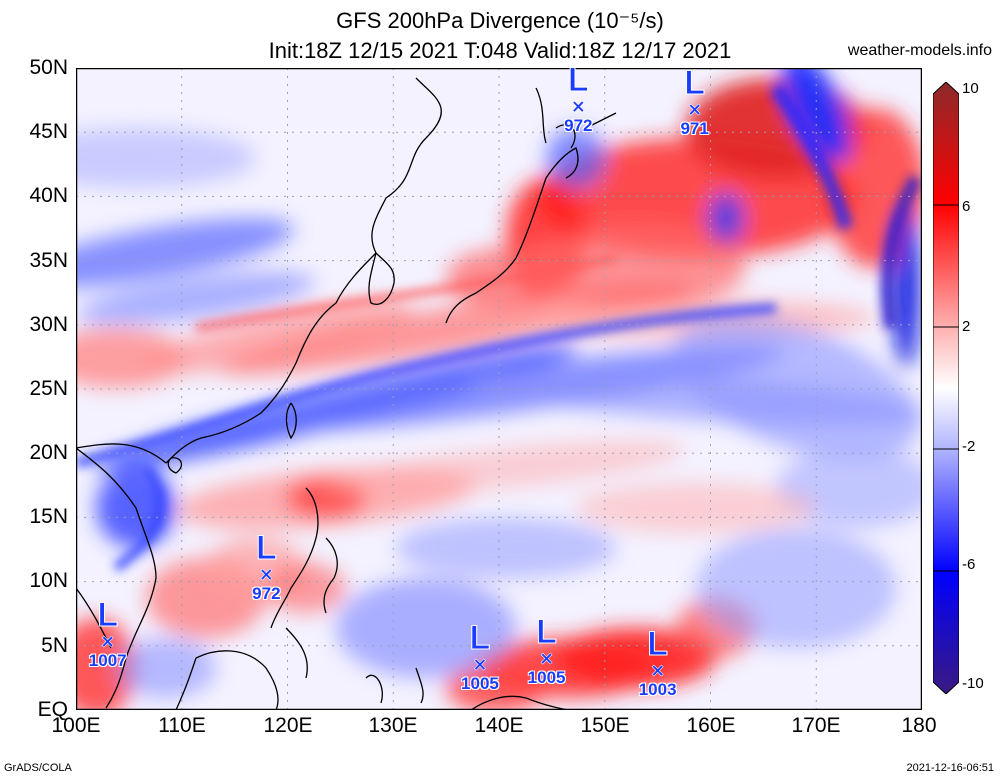 The image size is (1000, 779). I want to click on low-pressure-value: 1007, so click(107, 660).